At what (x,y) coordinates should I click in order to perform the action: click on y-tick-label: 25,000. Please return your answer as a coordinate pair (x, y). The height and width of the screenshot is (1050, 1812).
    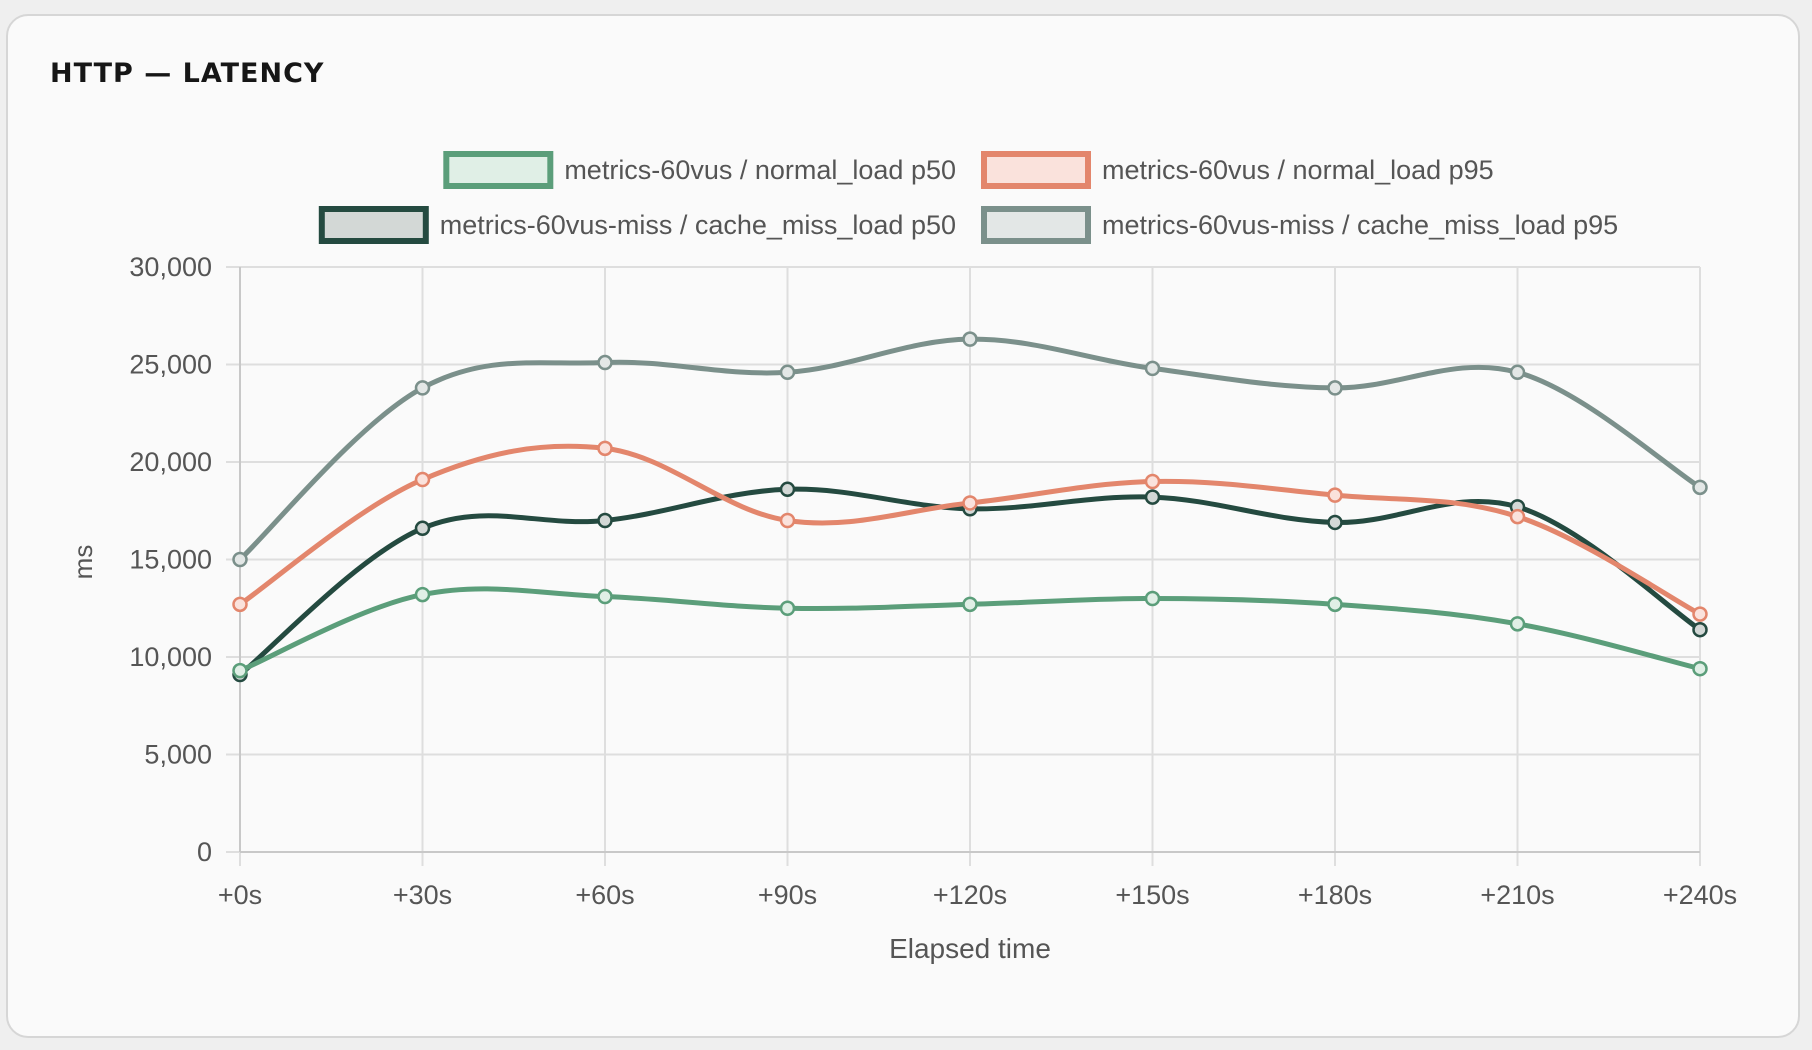
    Looking at the image, I should click on (170, 365).